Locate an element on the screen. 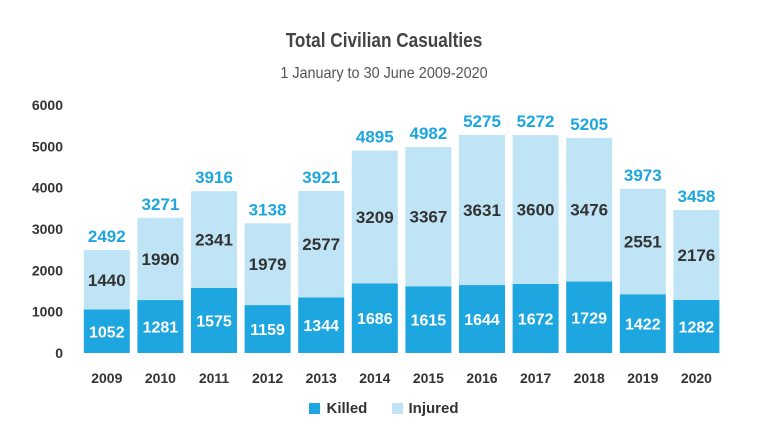 This screenshot has height=444, width=768. x-tick-label: 2012 is located at coordinates (267, 378).